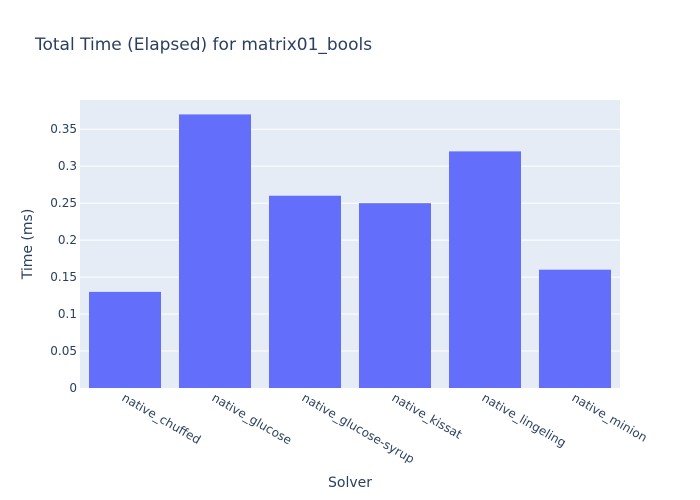 Image resolution: width=700 pixels, height=500 pixels. I want to click on y-tick-label: 0.15, so click(63, 277).